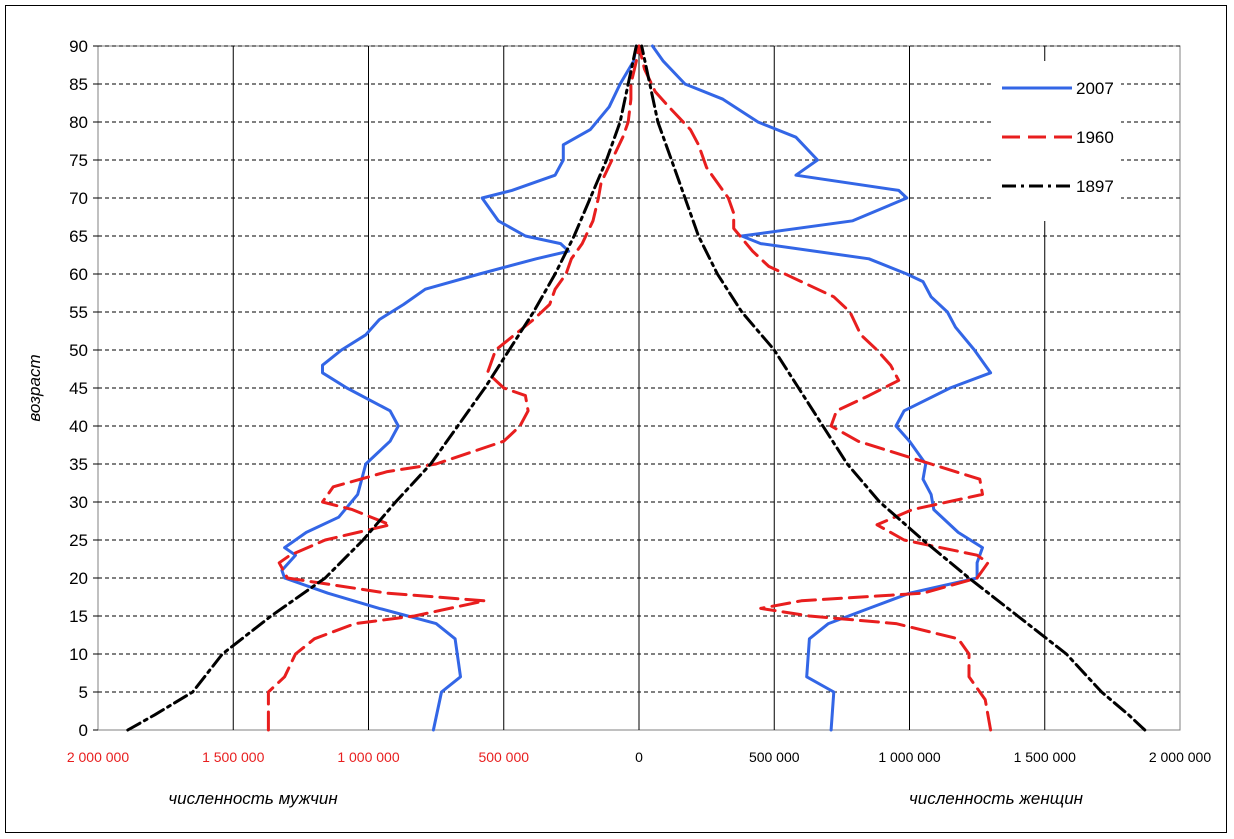 Image resolution: width=1234 pixels, height=839 pixels. Describe the element at coordinates (78, 654) in the screenshot. I see `y-tick-label: 10` at that location.